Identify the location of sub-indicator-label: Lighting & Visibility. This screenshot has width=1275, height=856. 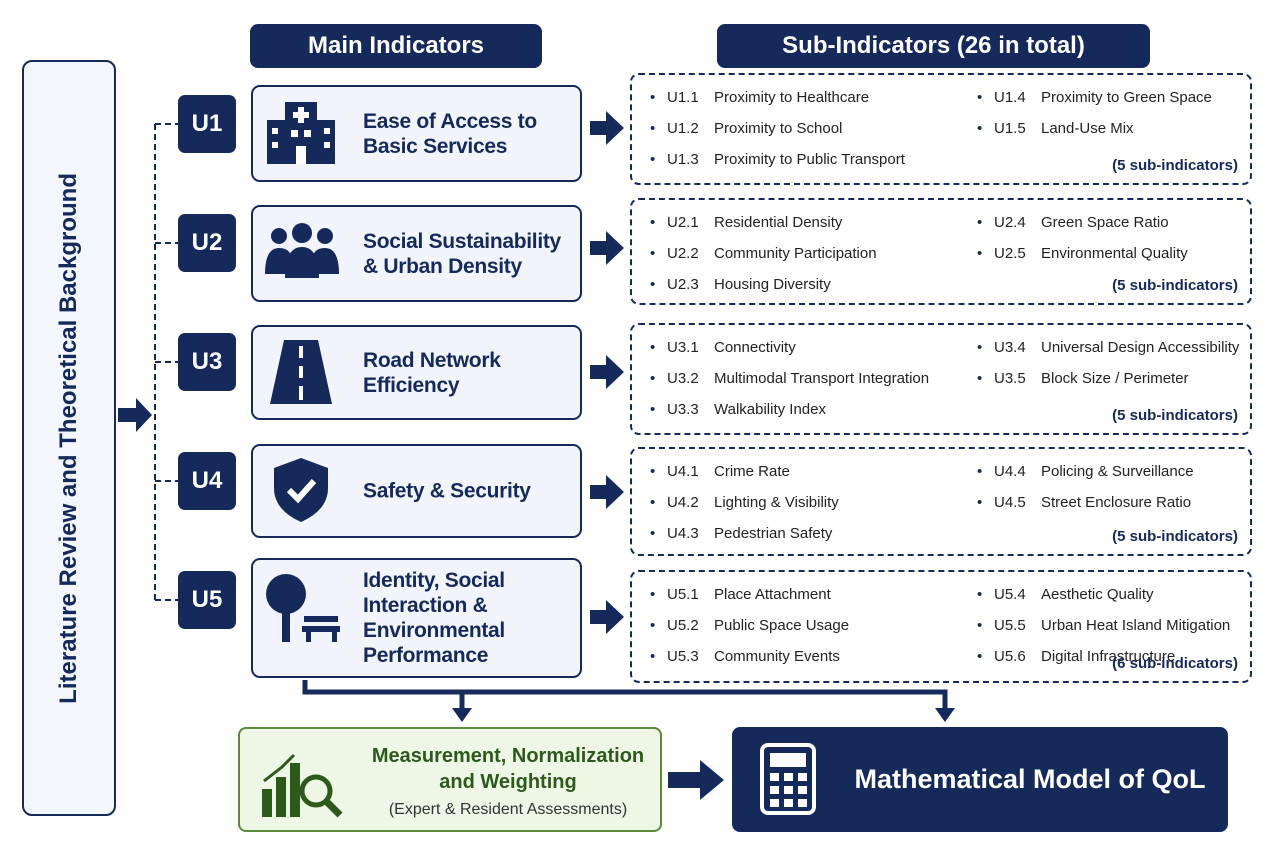
(776, 502).